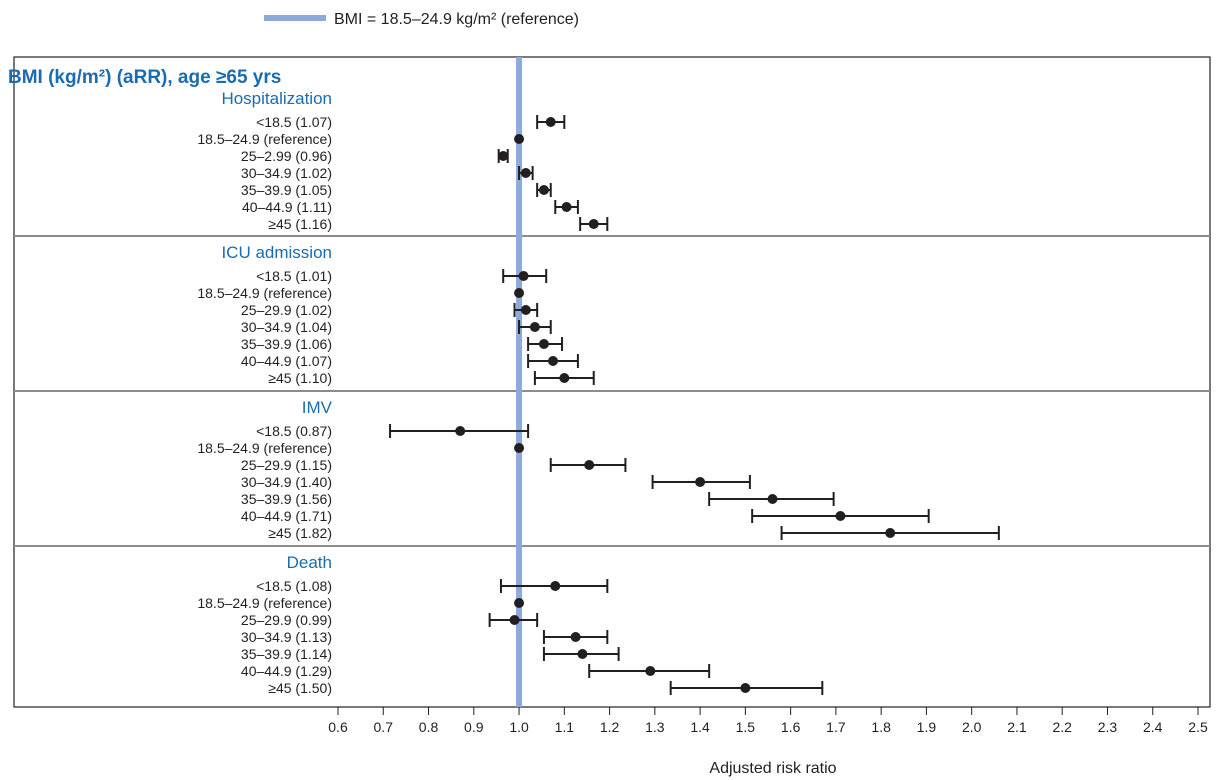  I want to click on row-label: ≥45 (1.10), so click(300, 378).